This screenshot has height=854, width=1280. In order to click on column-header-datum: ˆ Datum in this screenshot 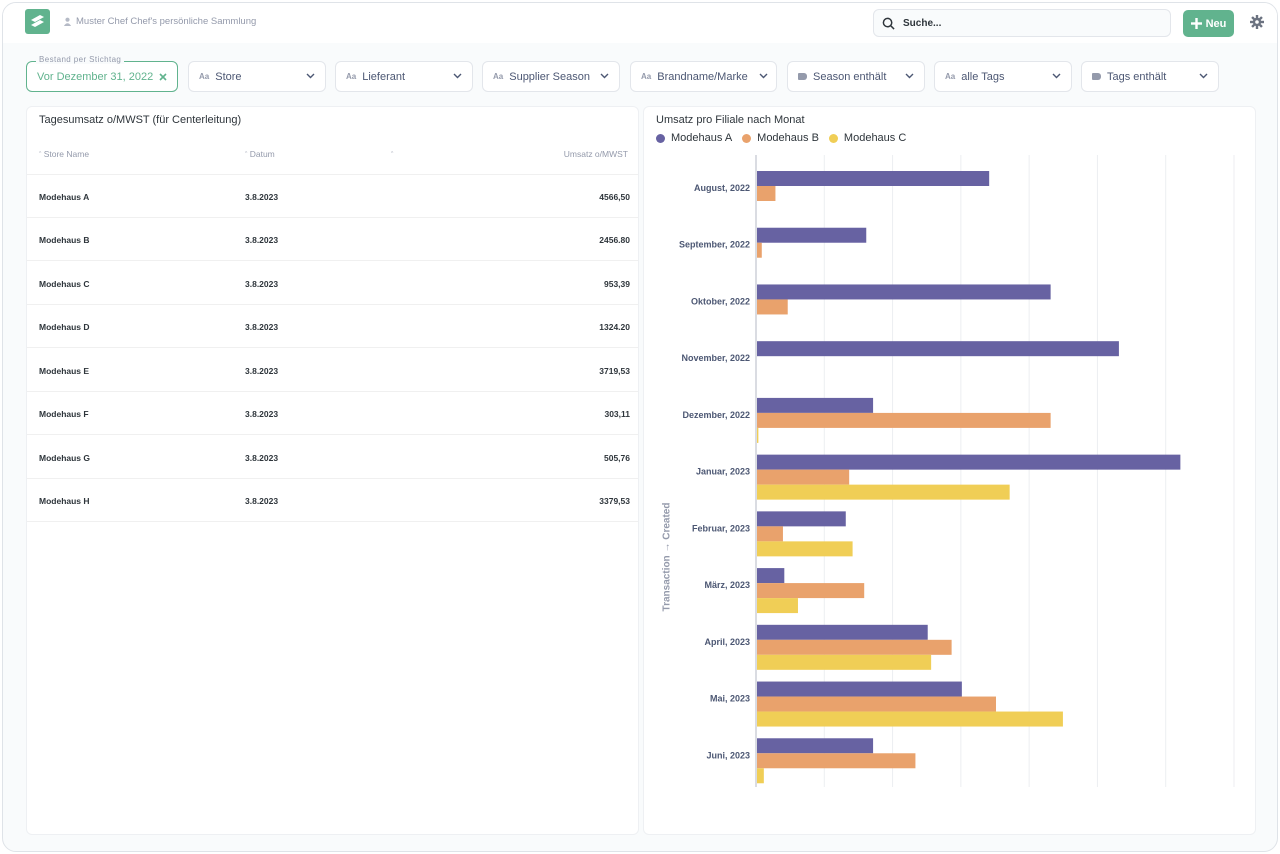, I will do `click(260, 154)`.